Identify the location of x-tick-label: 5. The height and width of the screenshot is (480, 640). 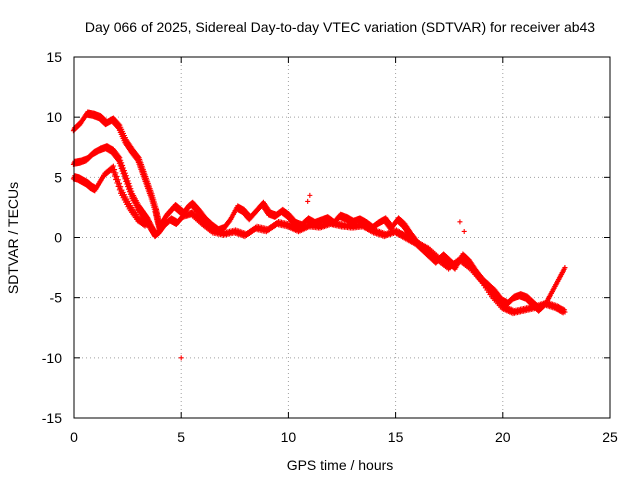
(181, 437).